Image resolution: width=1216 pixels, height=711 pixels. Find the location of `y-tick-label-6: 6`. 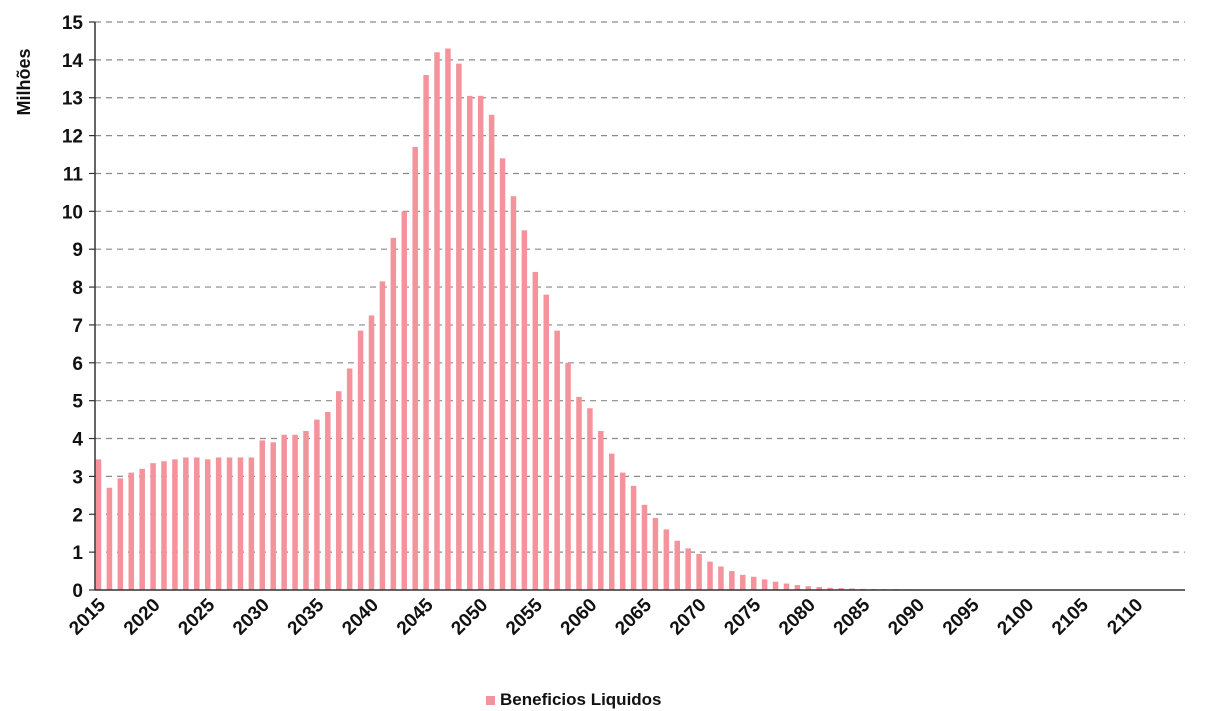

y-tick-label-6: 6 is located at coordinates (77, 364).